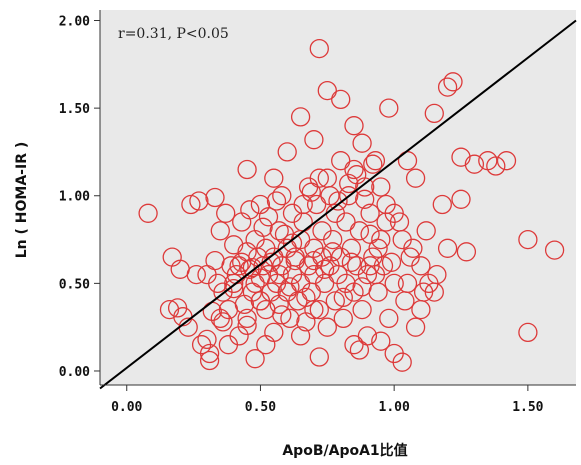 This screenshot has width=581, height=465. Describe the element at coordinates (74, 22) in the screenshot. I see `y-tick-label: 2.00` at that location.